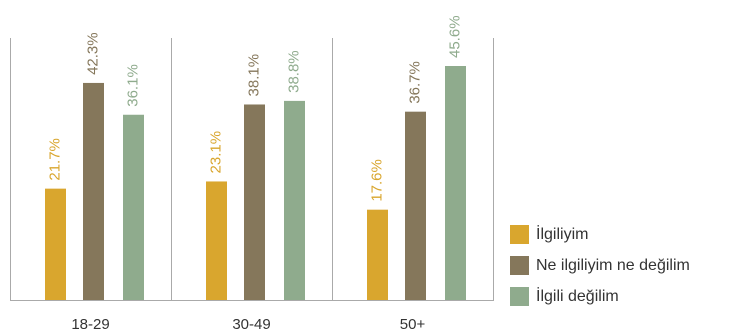 The width and height of the screenshot is (733, 336). Describe the element at coordinates (54, 159) in the screenshot. I see `data-label: 21.7%` at that location.